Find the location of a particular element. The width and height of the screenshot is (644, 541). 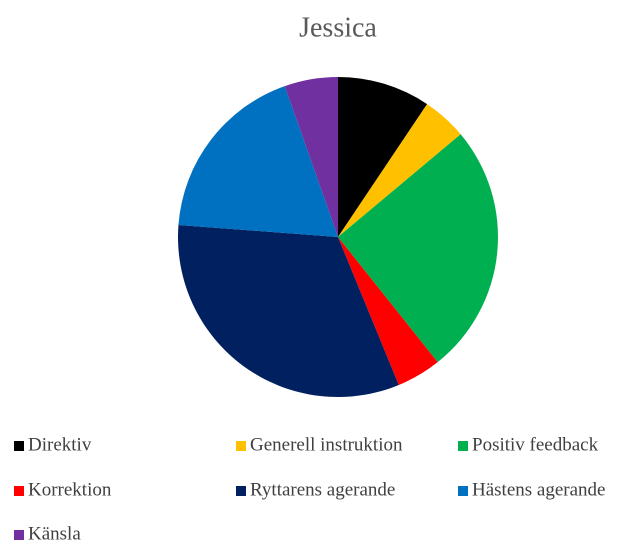

legend-label: Positiv feedback is located at coordinates (535, 444).